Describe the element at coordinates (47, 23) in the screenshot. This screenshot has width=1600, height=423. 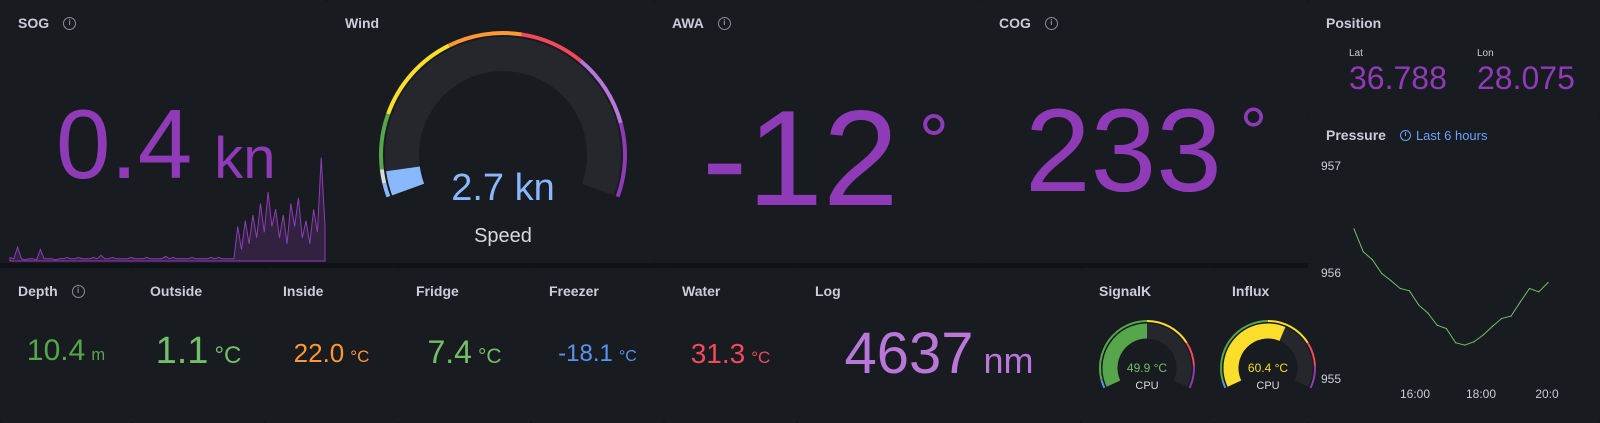
I see `sog-title: SOG i` at that location.